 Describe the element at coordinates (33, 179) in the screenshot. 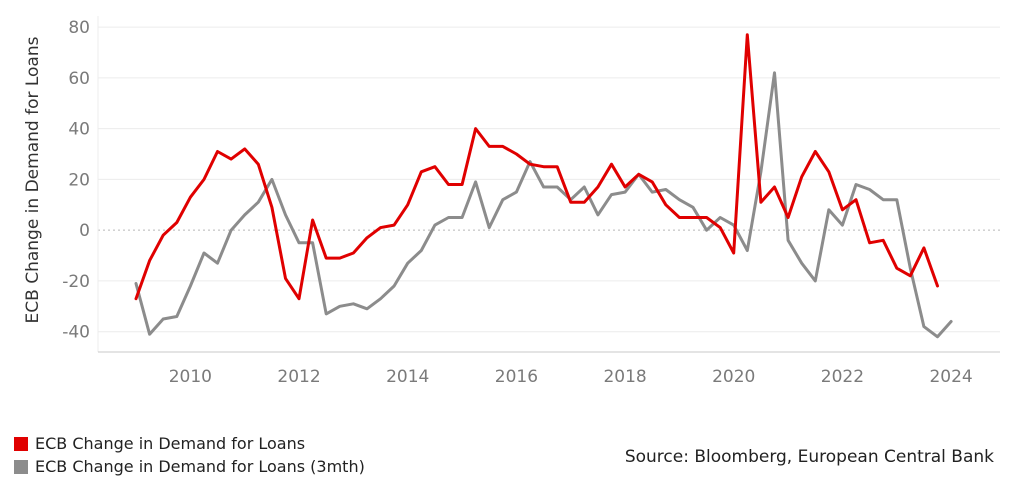

I see `y-axis-label: ECB Change in Demand for Loans` at that location.